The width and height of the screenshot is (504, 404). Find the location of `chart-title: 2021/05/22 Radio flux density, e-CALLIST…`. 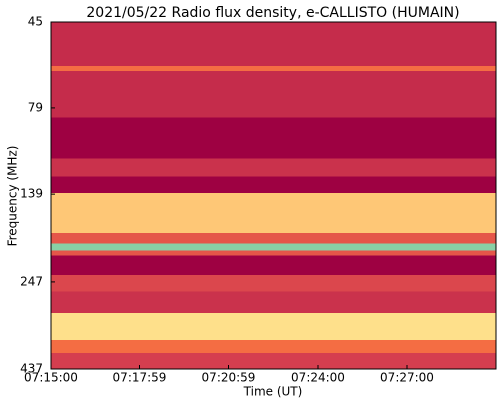

chart-title: 2021/05/22 Radio flux density, e-CALLIST… is located at coordinates (272, 13).